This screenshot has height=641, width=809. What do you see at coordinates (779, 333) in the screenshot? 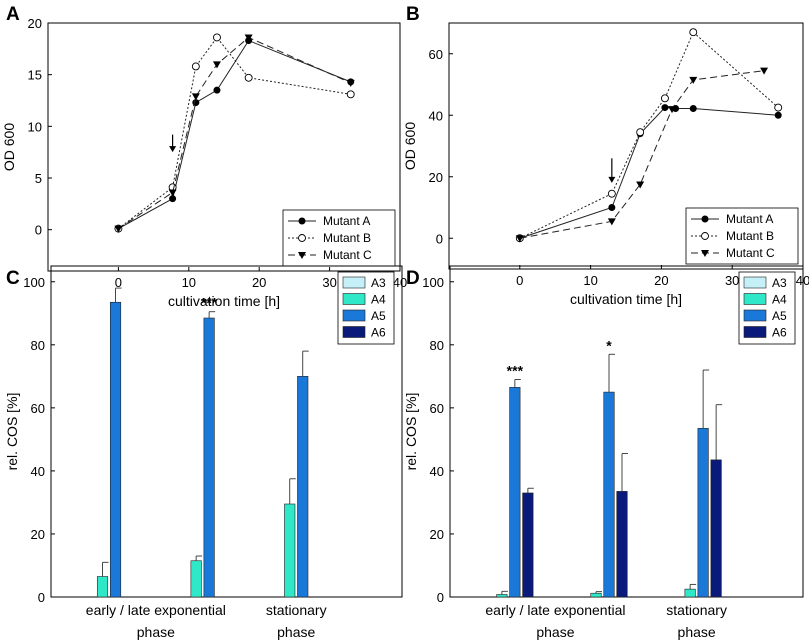
I see `legend-label: A6` at bounding box center [779, 333].